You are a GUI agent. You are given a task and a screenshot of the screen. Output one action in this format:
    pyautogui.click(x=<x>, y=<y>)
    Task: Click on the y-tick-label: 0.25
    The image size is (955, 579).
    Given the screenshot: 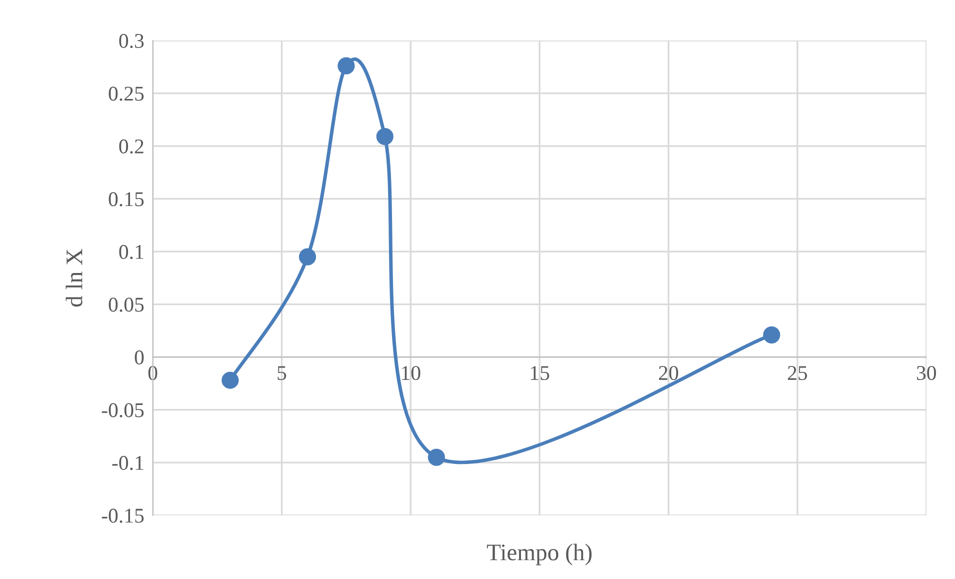 What is the action you would take?
    pyautogui.click(x=126, y=93)
    